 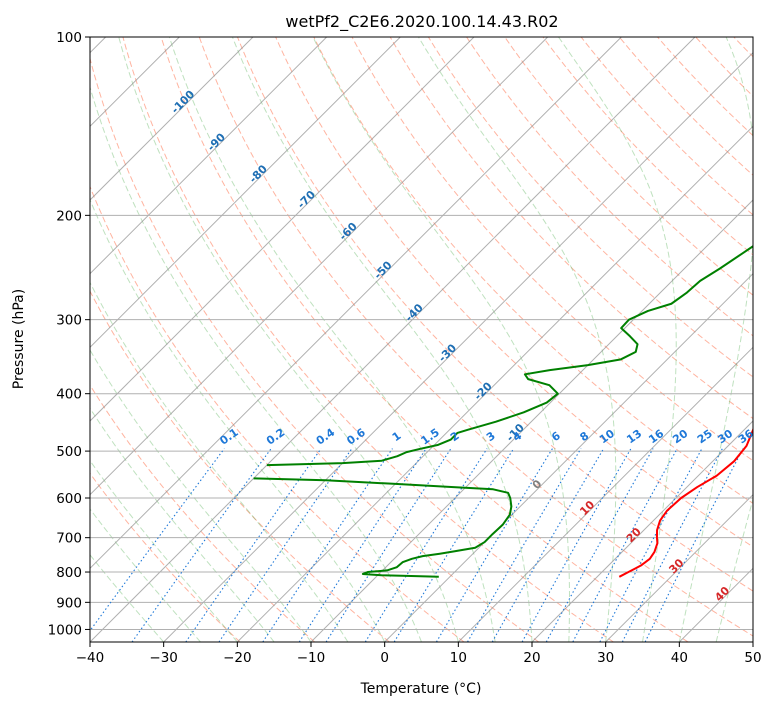 What do you see at coordinates (483, 390) in the screenshot?
I see `isotherm-label: -20` at bounding box center [483, 390].